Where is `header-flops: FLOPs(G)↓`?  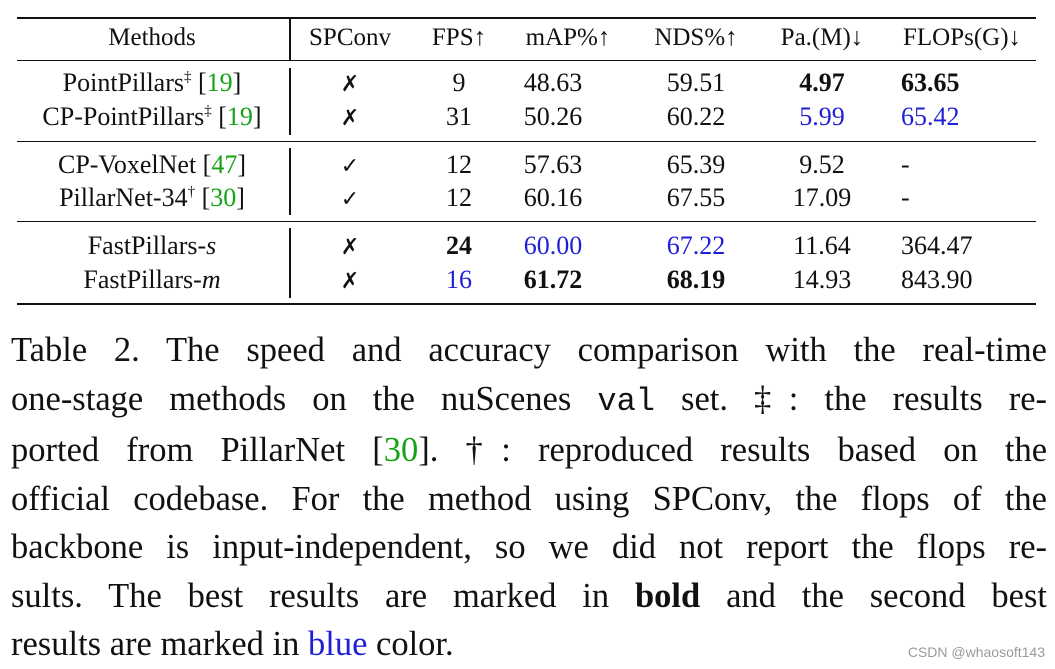
header-flops: FLOPs(G)↓ is located at coordinates (962, 37).